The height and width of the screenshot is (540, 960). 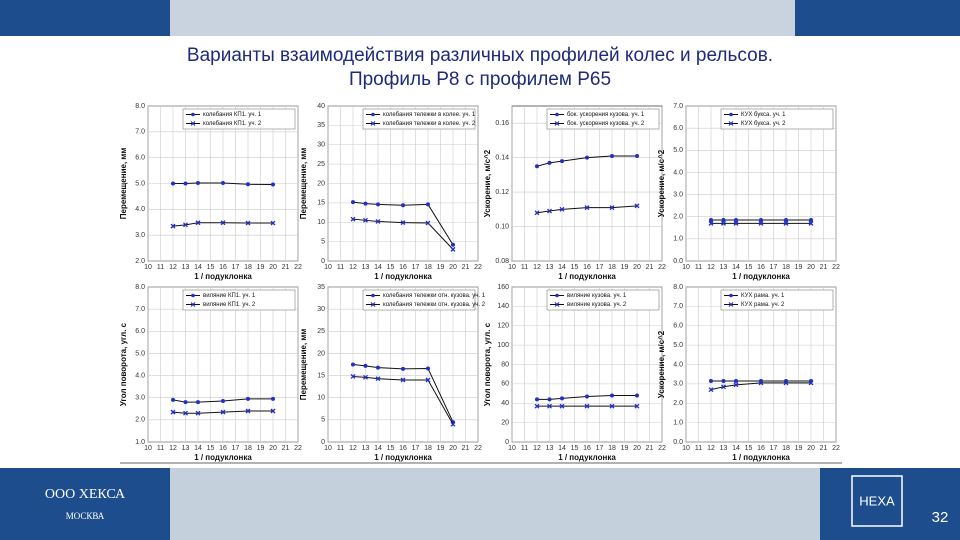 What do you see at coordinates (429, 115) in the screenshot?
I see `legend-label: колебания тележки в колее. уч. 1` at bounding box center [429, 115].